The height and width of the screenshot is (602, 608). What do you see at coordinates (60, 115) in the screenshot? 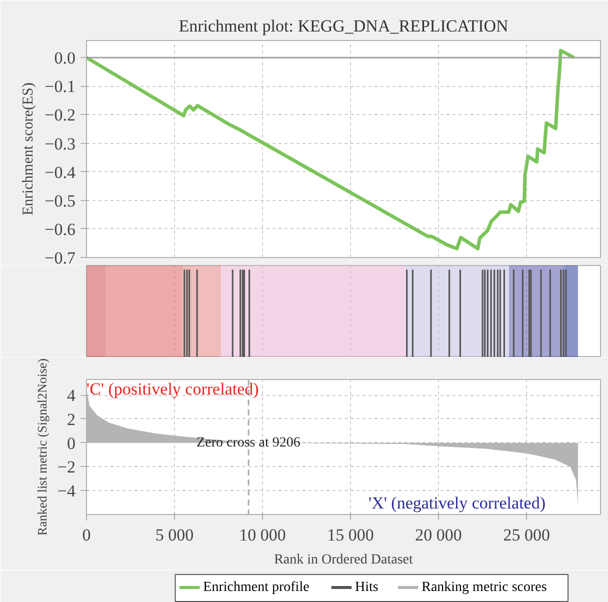
I see `y-tick-label: −0.2` at bounding box center [60, 115].